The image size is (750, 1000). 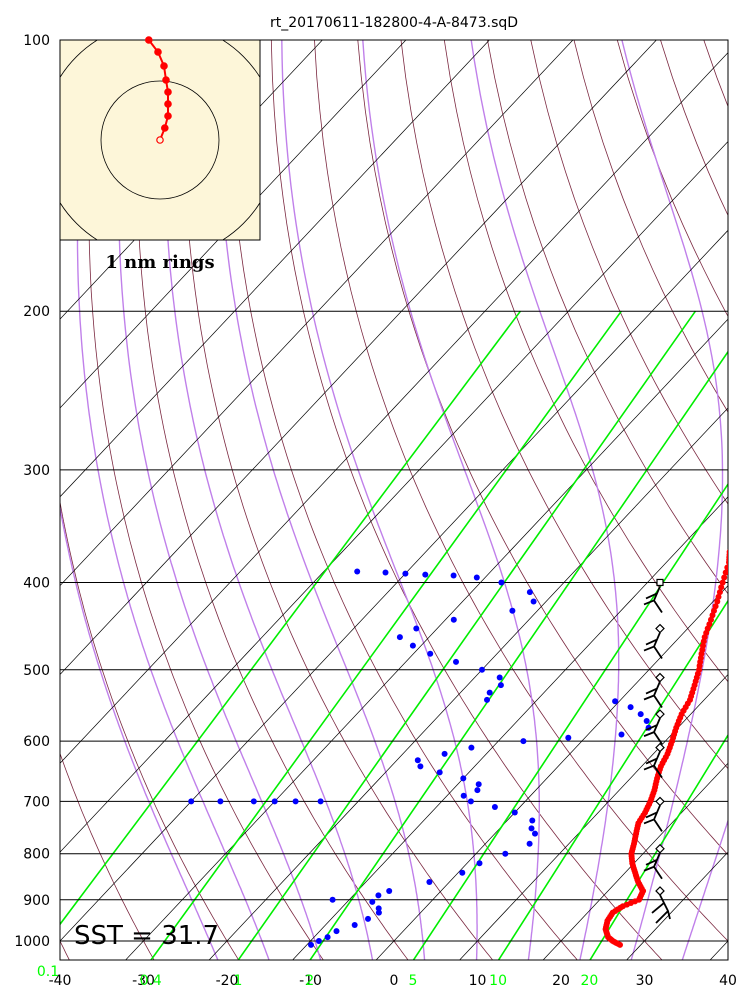 I want to click on pressure-tick-label: 700, so click(x=36, y=802).